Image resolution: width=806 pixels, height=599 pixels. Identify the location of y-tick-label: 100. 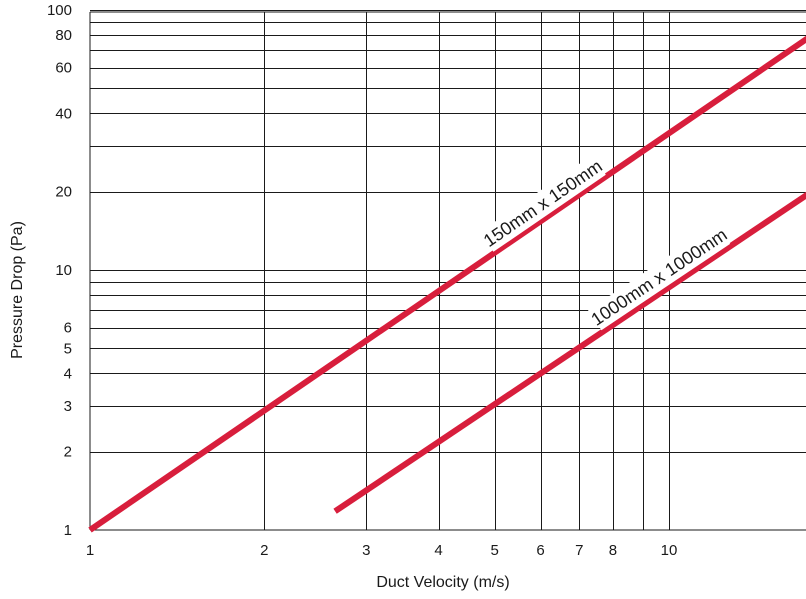
(59, 10).